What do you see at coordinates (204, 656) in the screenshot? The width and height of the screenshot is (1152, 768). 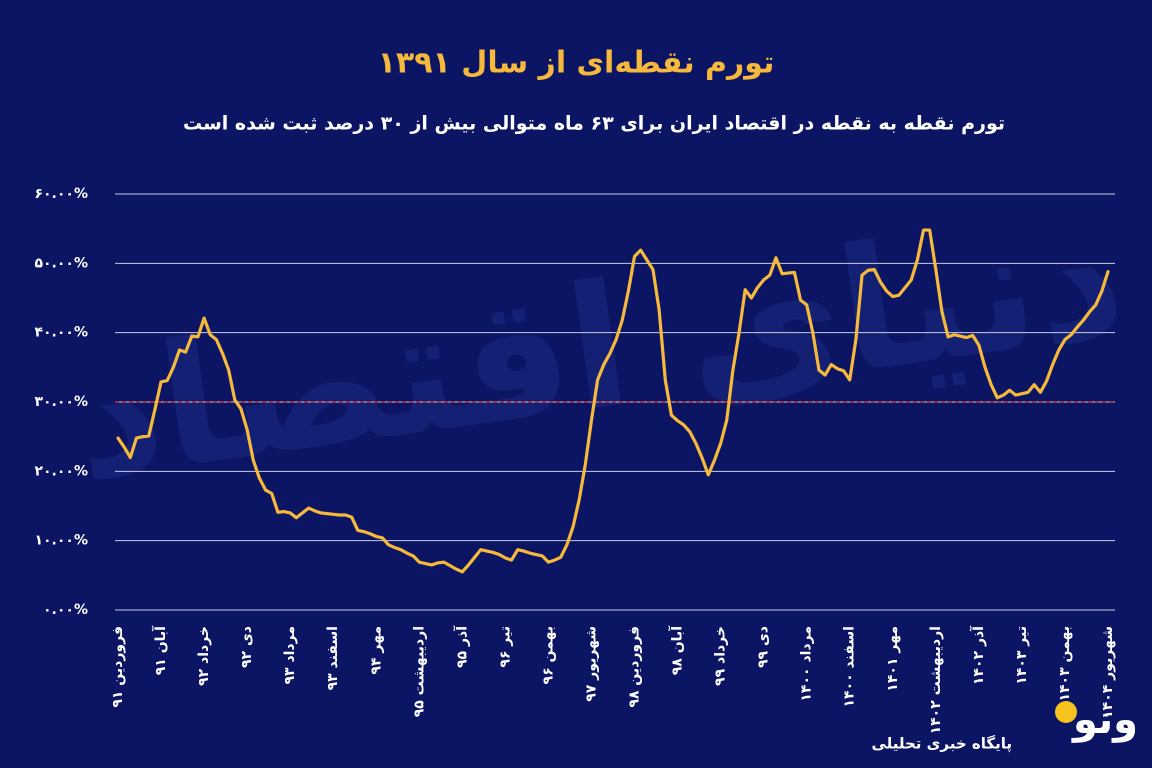 I see `x-tick-label: خرداد ۹۲` at bounding box center [204, 656].